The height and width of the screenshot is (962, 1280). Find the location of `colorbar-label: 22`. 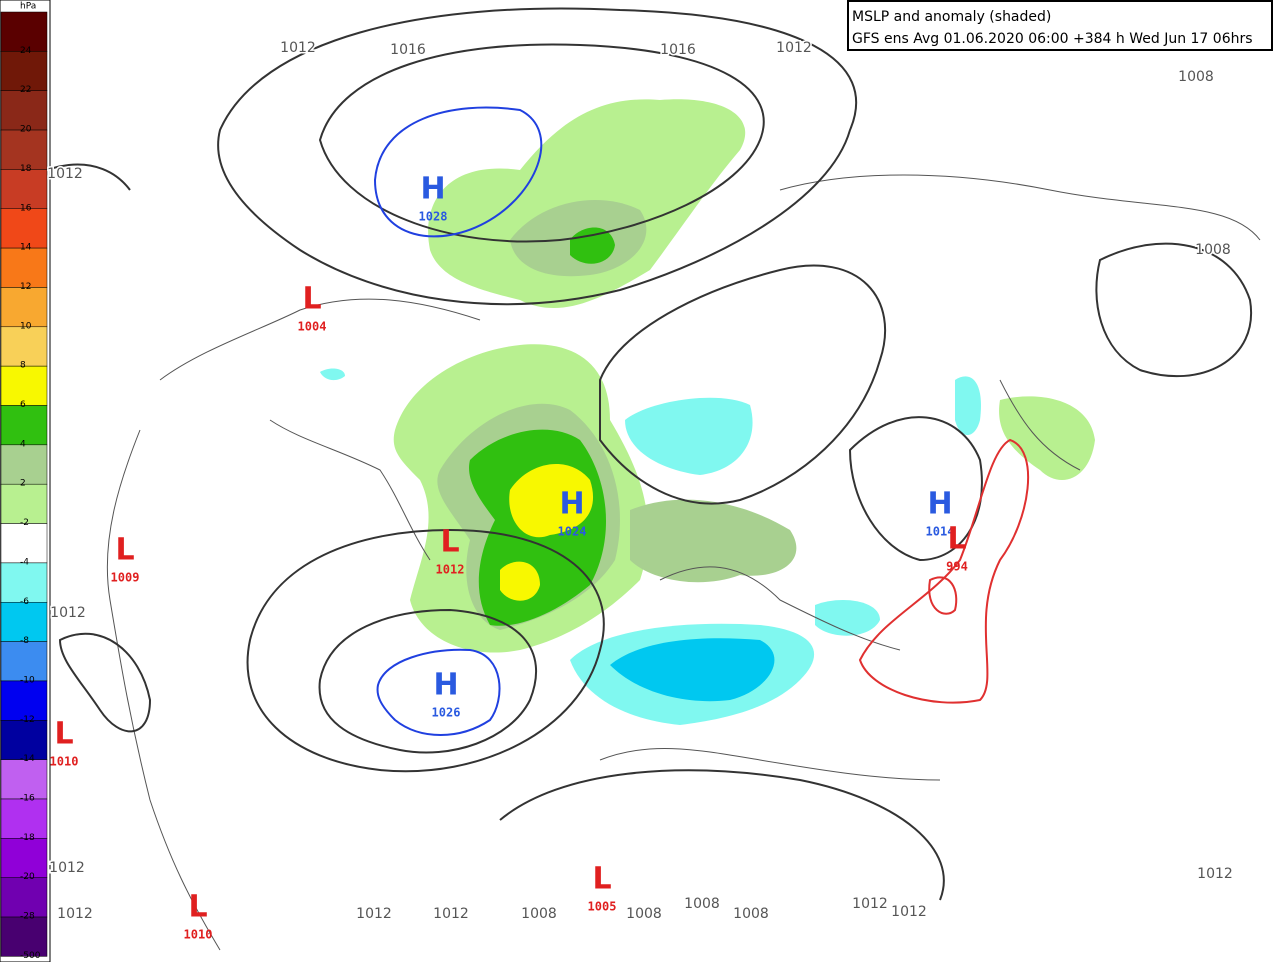

colorbar-label: 22 is located at coordinates (25, 90).